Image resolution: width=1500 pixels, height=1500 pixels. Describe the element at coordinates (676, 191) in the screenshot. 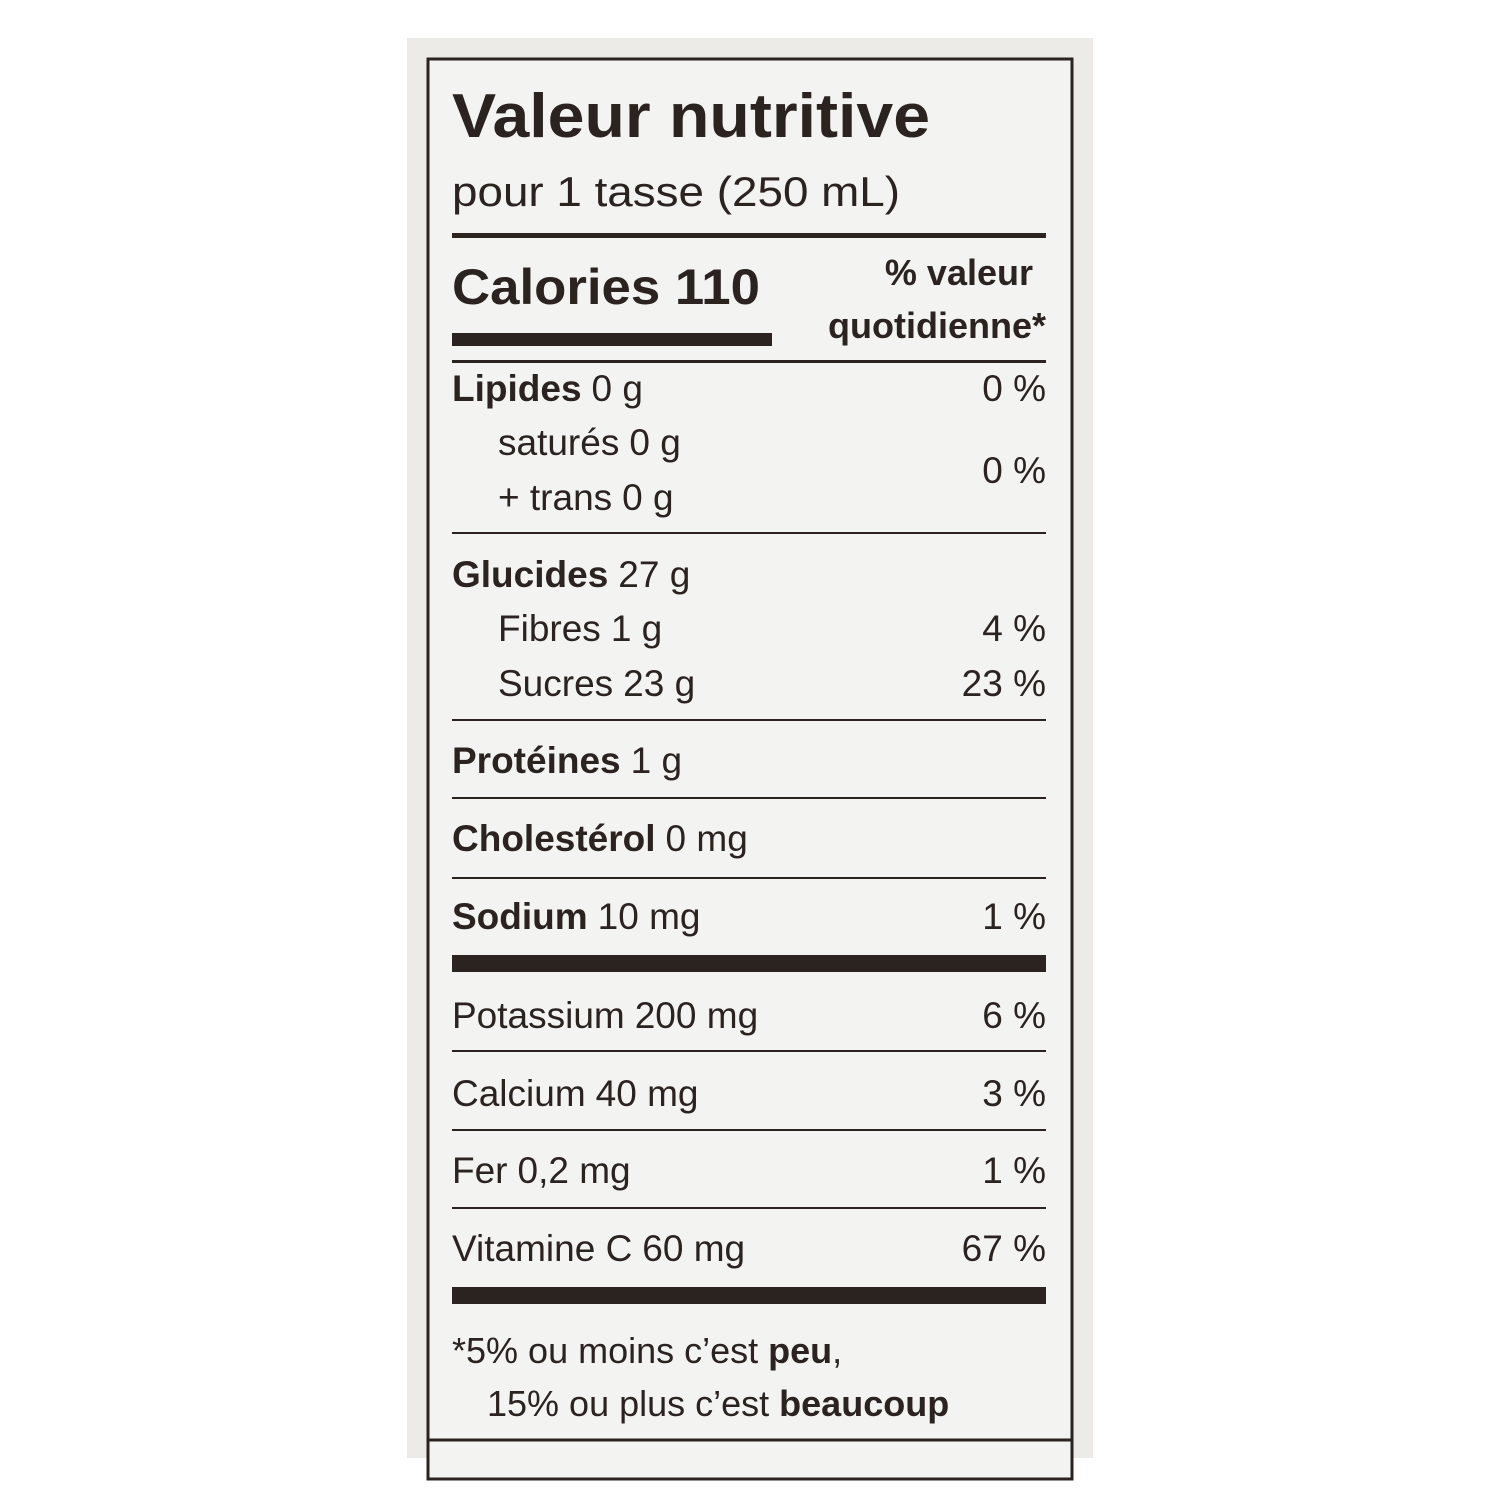

I see `serving: pour 1 tasse (250 mL)` at that location.